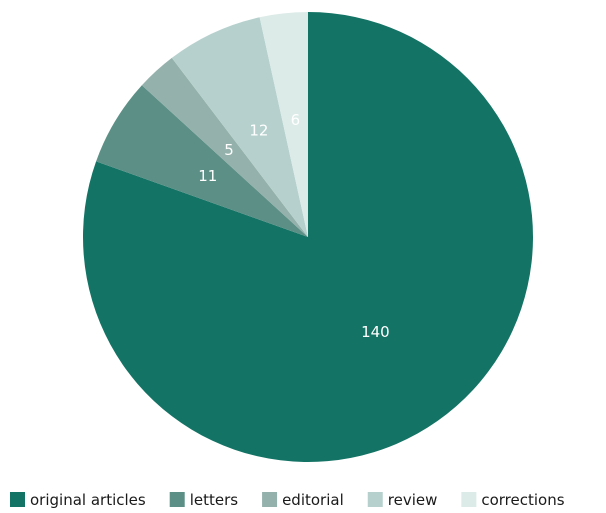  What do you see at coordinates (207, 176) in the screenshot?
I see `data-label-letters: 11` at bounding box center [207, 176].